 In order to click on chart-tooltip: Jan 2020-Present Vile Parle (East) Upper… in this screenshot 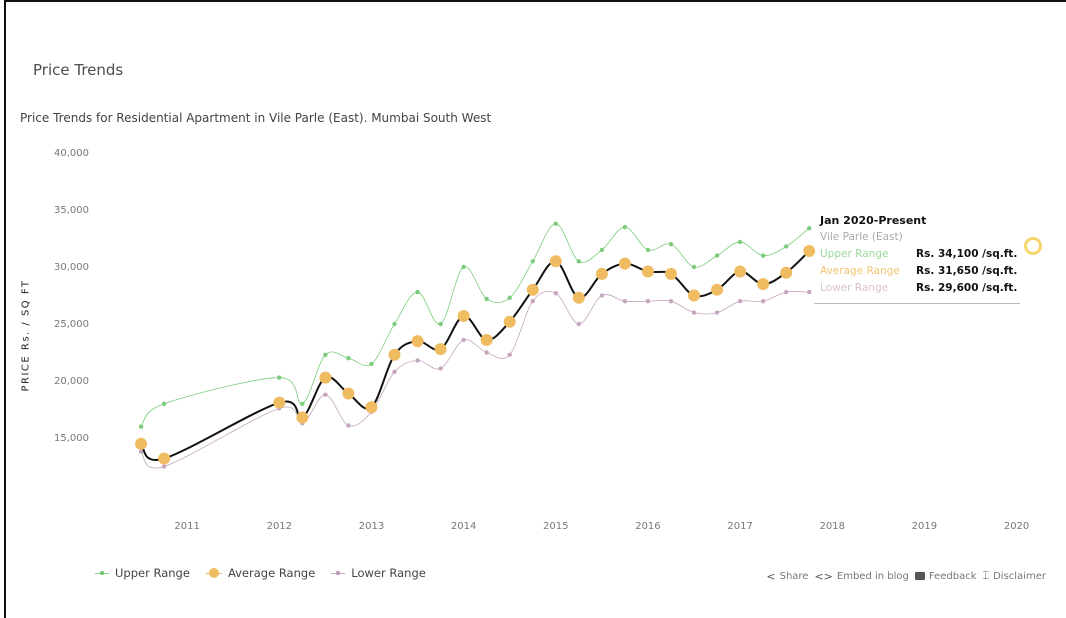, I will do `click(917, 258)`.